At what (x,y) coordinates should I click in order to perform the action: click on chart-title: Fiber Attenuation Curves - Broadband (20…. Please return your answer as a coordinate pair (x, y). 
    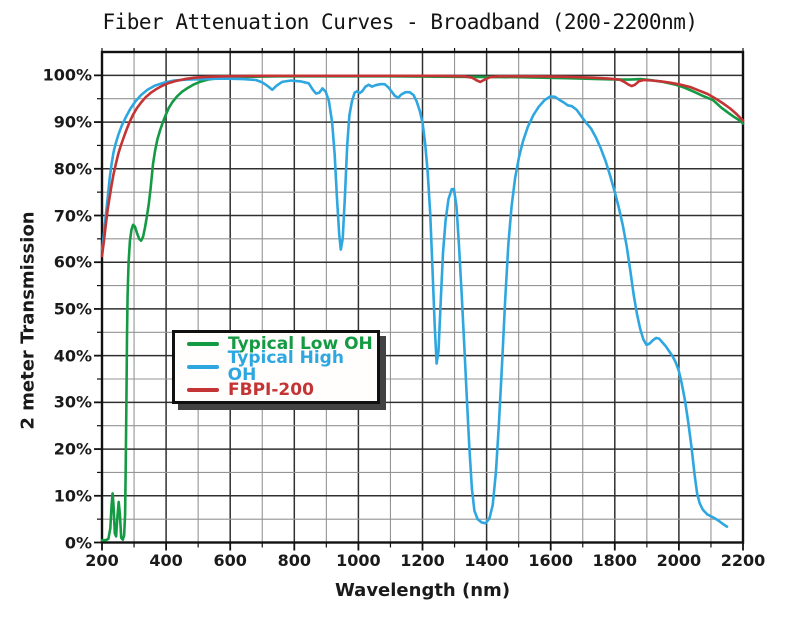
    Looking at the image, I should click on (400, 22).